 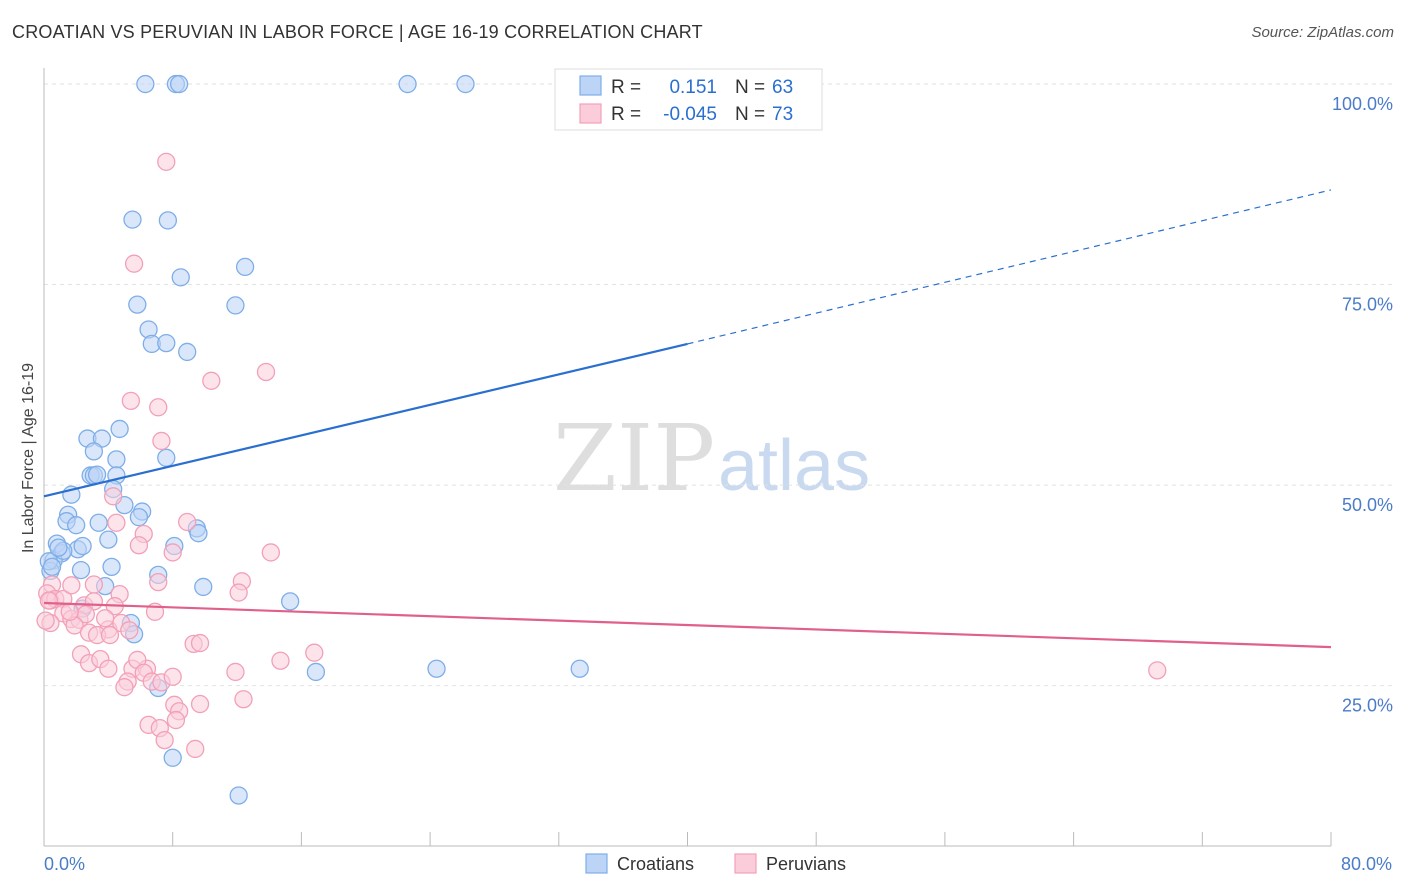 What do you see at coordinates (28, 458) in the screenshot?
I see `y-axis-label: In Labor Force | Age 16-19` at bounding box center [28, 458].